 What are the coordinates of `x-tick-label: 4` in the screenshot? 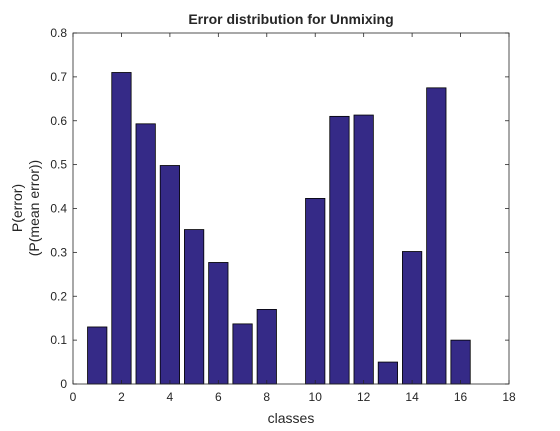 It's located at (170, 397).